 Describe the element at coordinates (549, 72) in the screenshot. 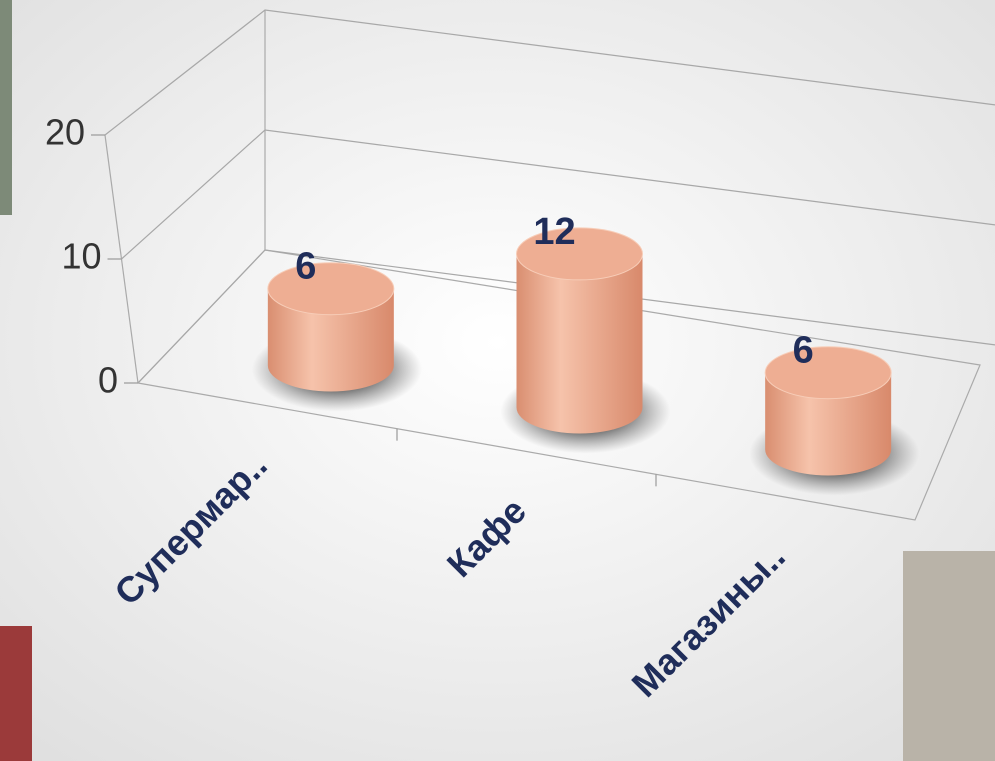

I see `grid-line` at that location.